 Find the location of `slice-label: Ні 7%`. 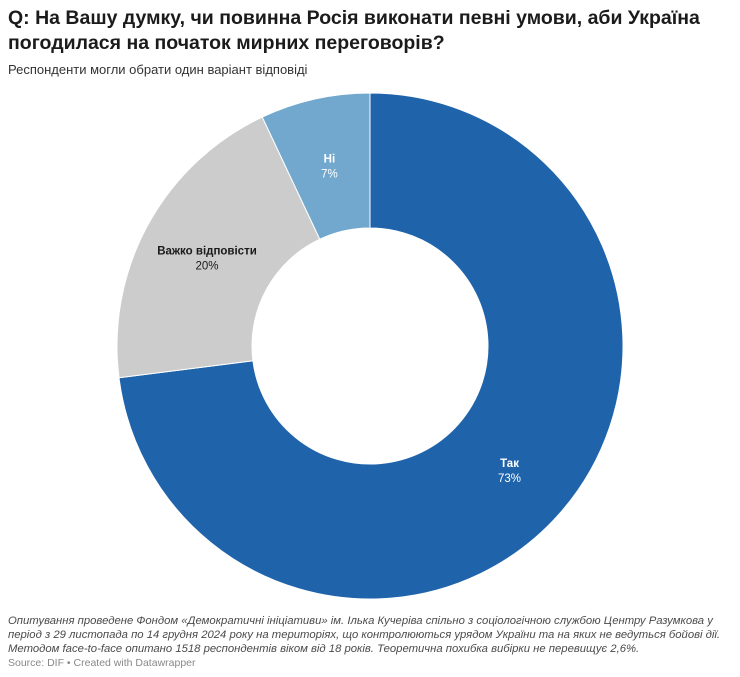

slice-label: Ні 7% is located at coordinates (329, 166).